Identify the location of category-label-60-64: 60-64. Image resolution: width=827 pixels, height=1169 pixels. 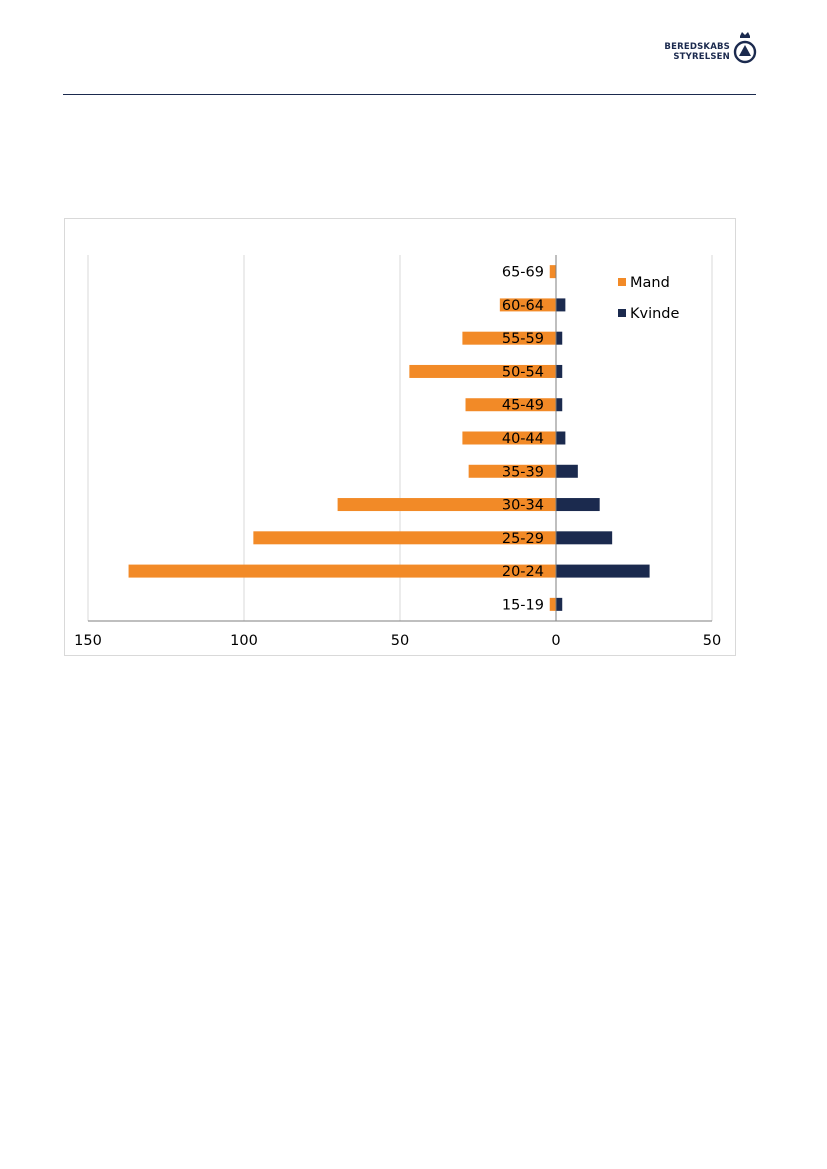
(523, 306).